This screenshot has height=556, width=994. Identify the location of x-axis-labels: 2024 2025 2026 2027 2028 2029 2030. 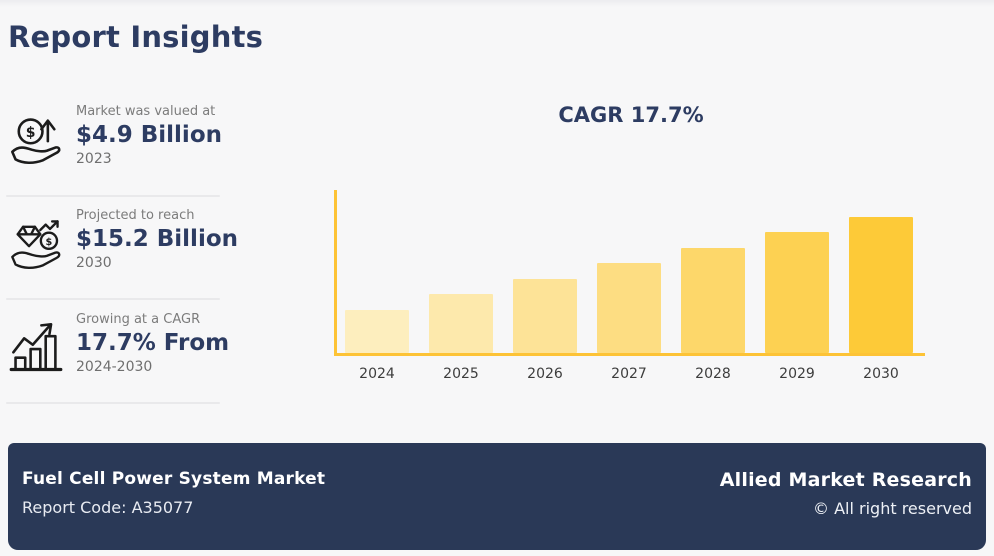
(629, 374).